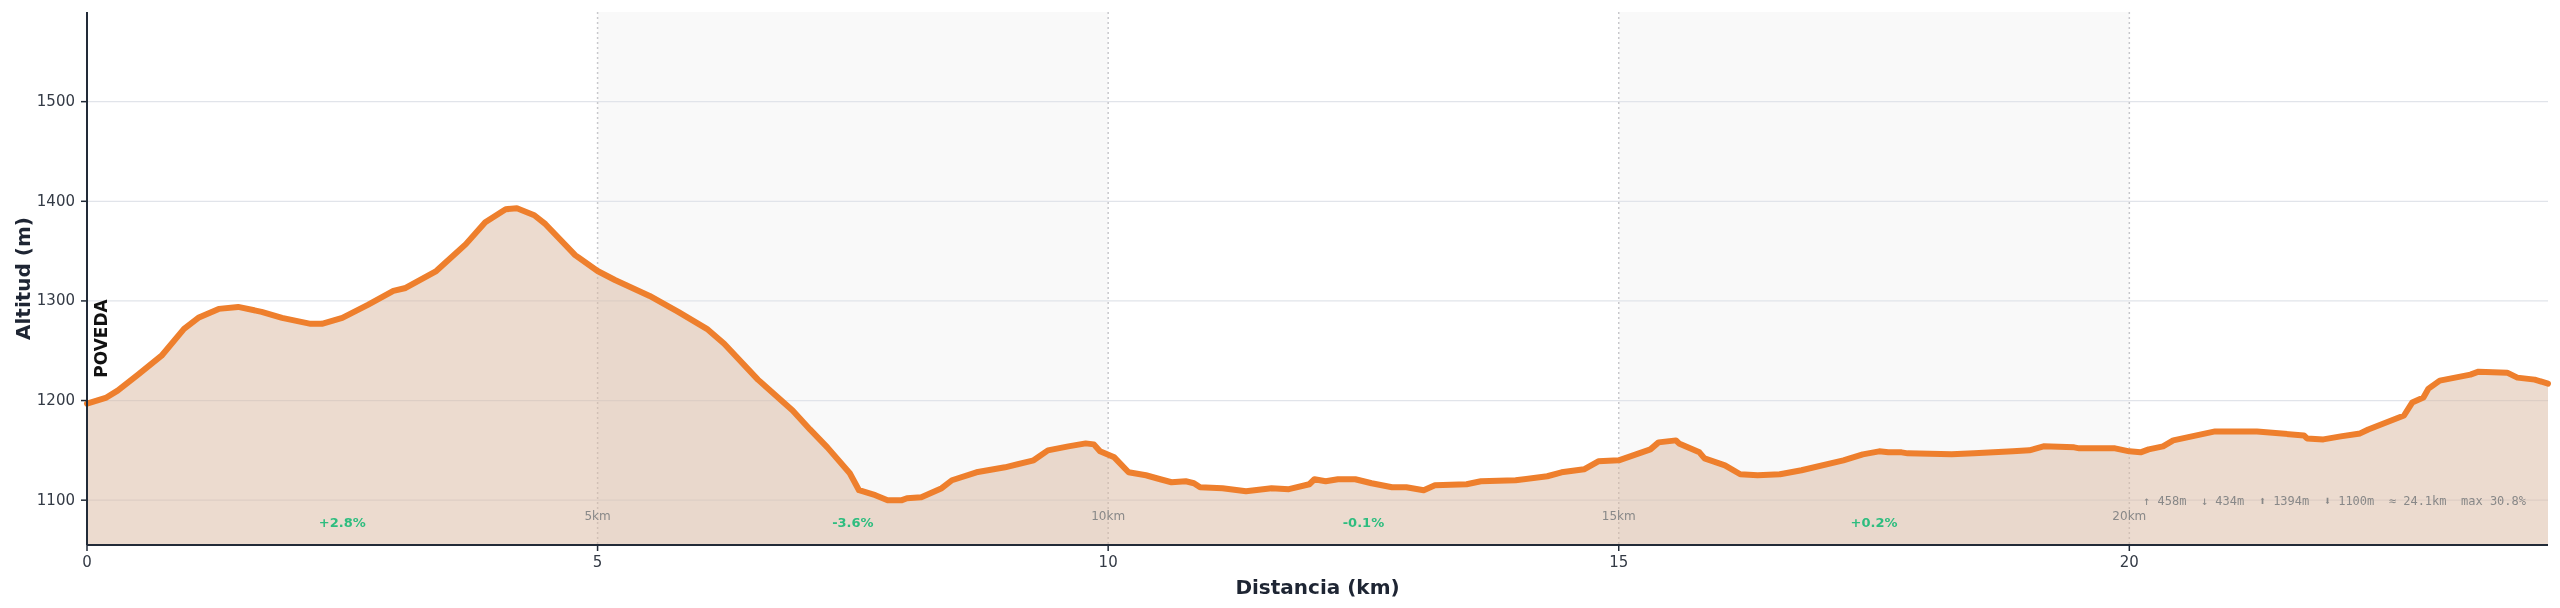 The image size is (2560, 608). I want to click on x-axis-title: Distancia (km), so click(1317, 587).